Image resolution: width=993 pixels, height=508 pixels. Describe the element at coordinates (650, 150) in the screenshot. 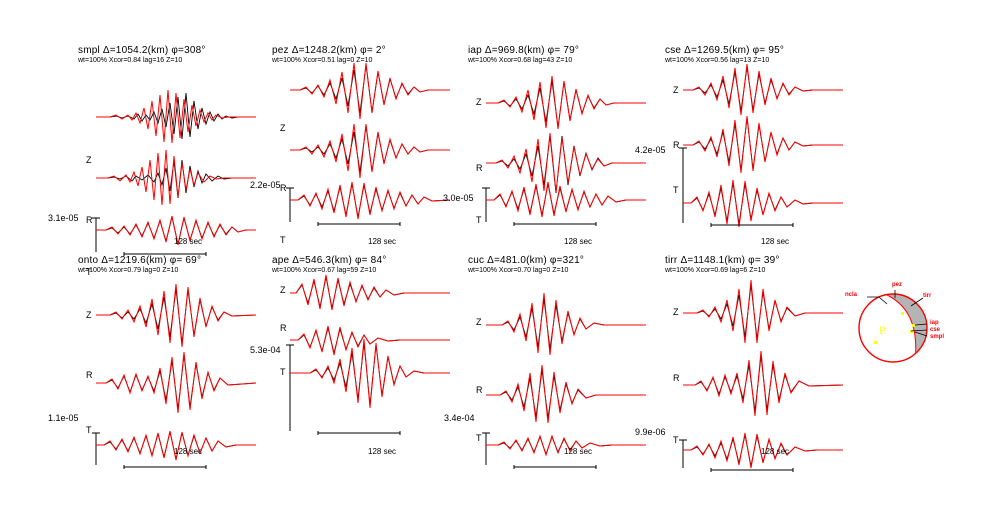

I see `amplitude-scale-label: 4.2e-05` at that location.